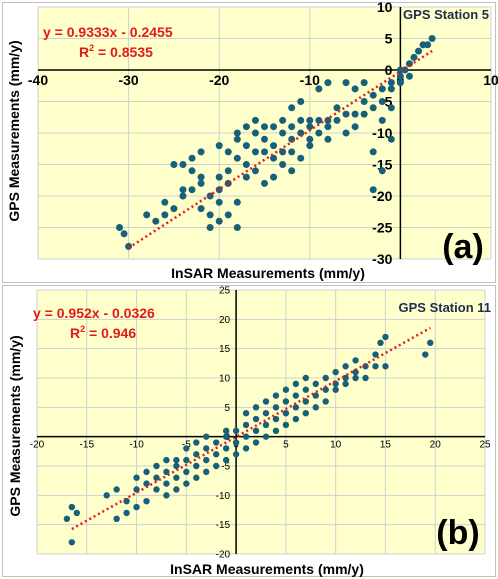  I want to click on y-tick-label: -25, so click(382, 227).